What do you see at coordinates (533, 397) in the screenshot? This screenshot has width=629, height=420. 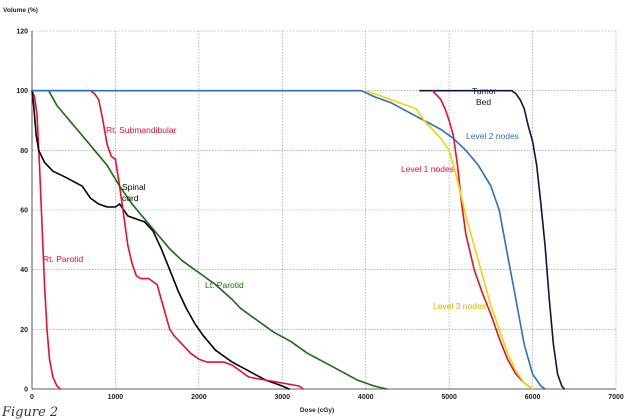 I see `x-tick-label: 6000` at bounding box center [533, 397].